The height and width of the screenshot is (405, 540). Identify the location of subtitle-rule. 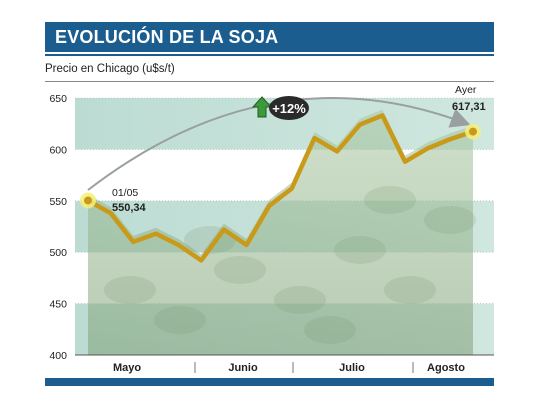
(269, 81).